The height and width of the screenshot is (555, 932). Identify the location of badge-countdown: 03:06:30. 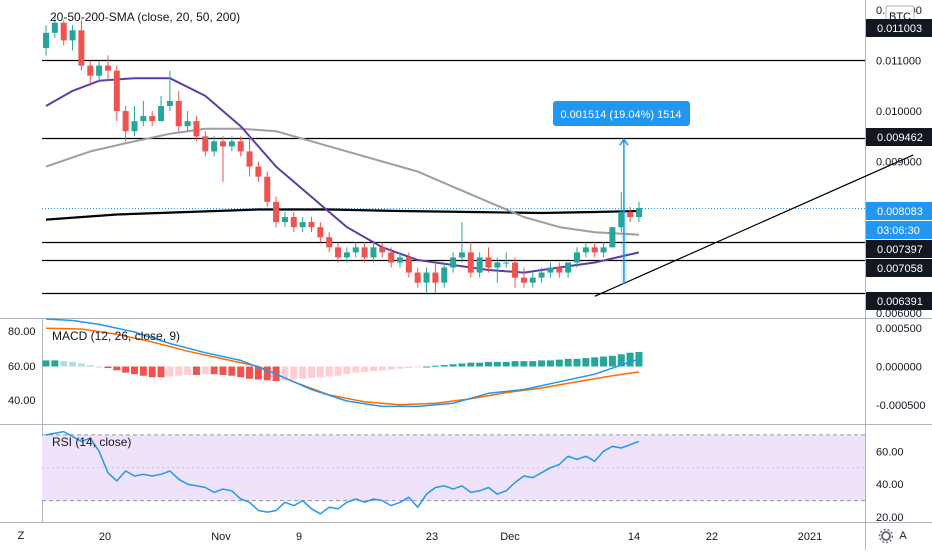
(899, 230).